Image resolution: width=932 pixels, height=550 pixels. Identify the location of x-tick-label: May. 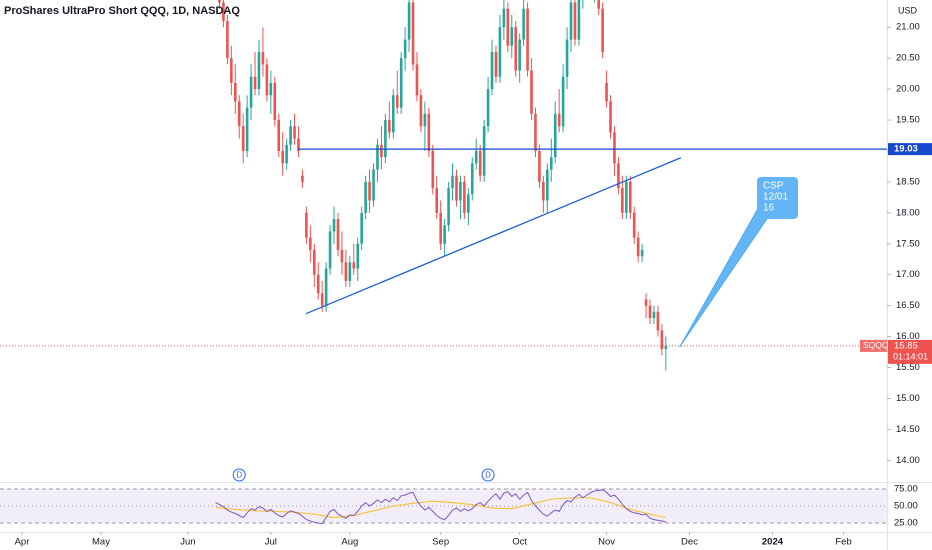
(101, 542).